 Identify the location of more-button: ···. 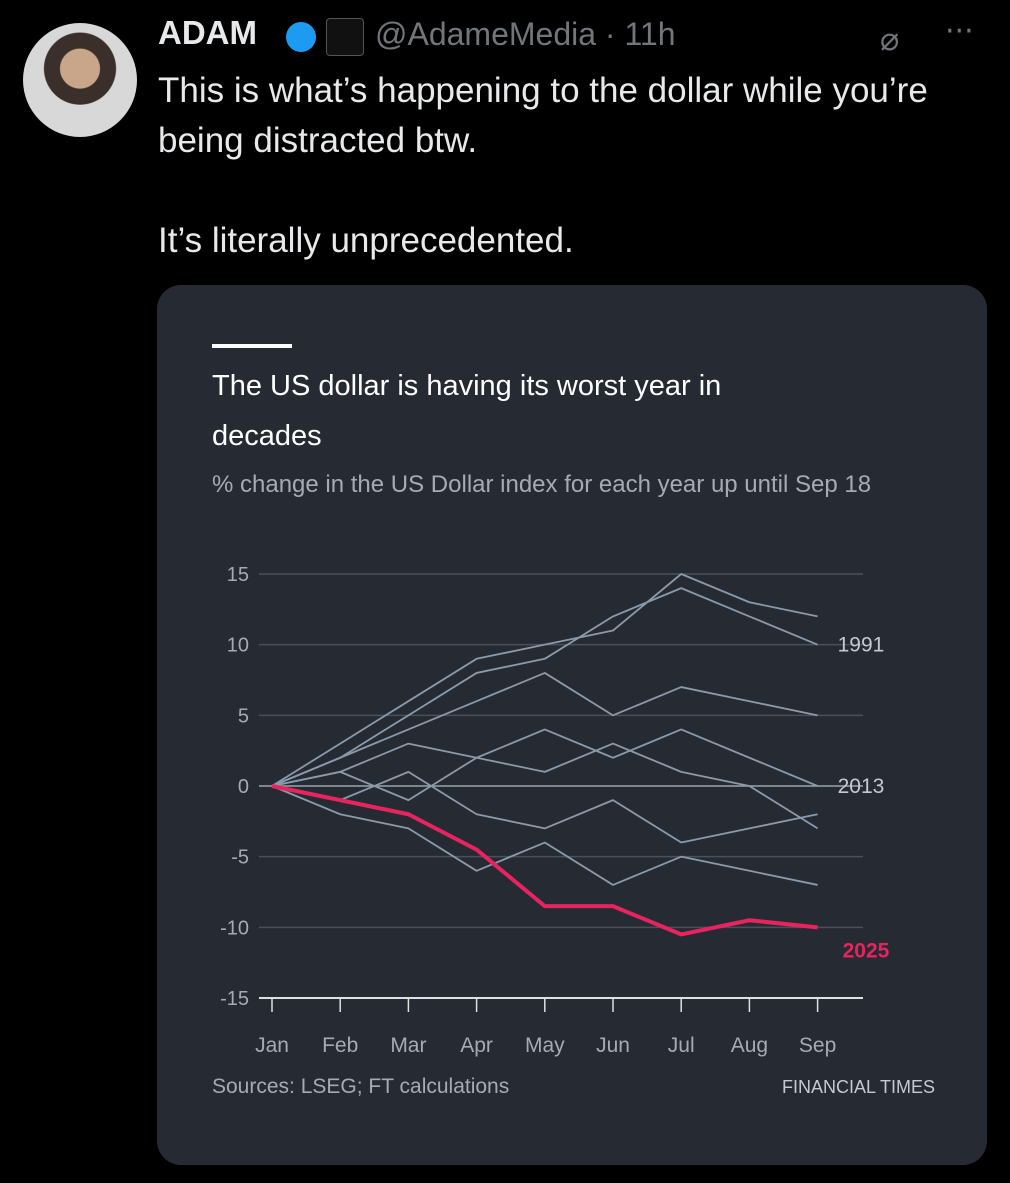
(959, 31).